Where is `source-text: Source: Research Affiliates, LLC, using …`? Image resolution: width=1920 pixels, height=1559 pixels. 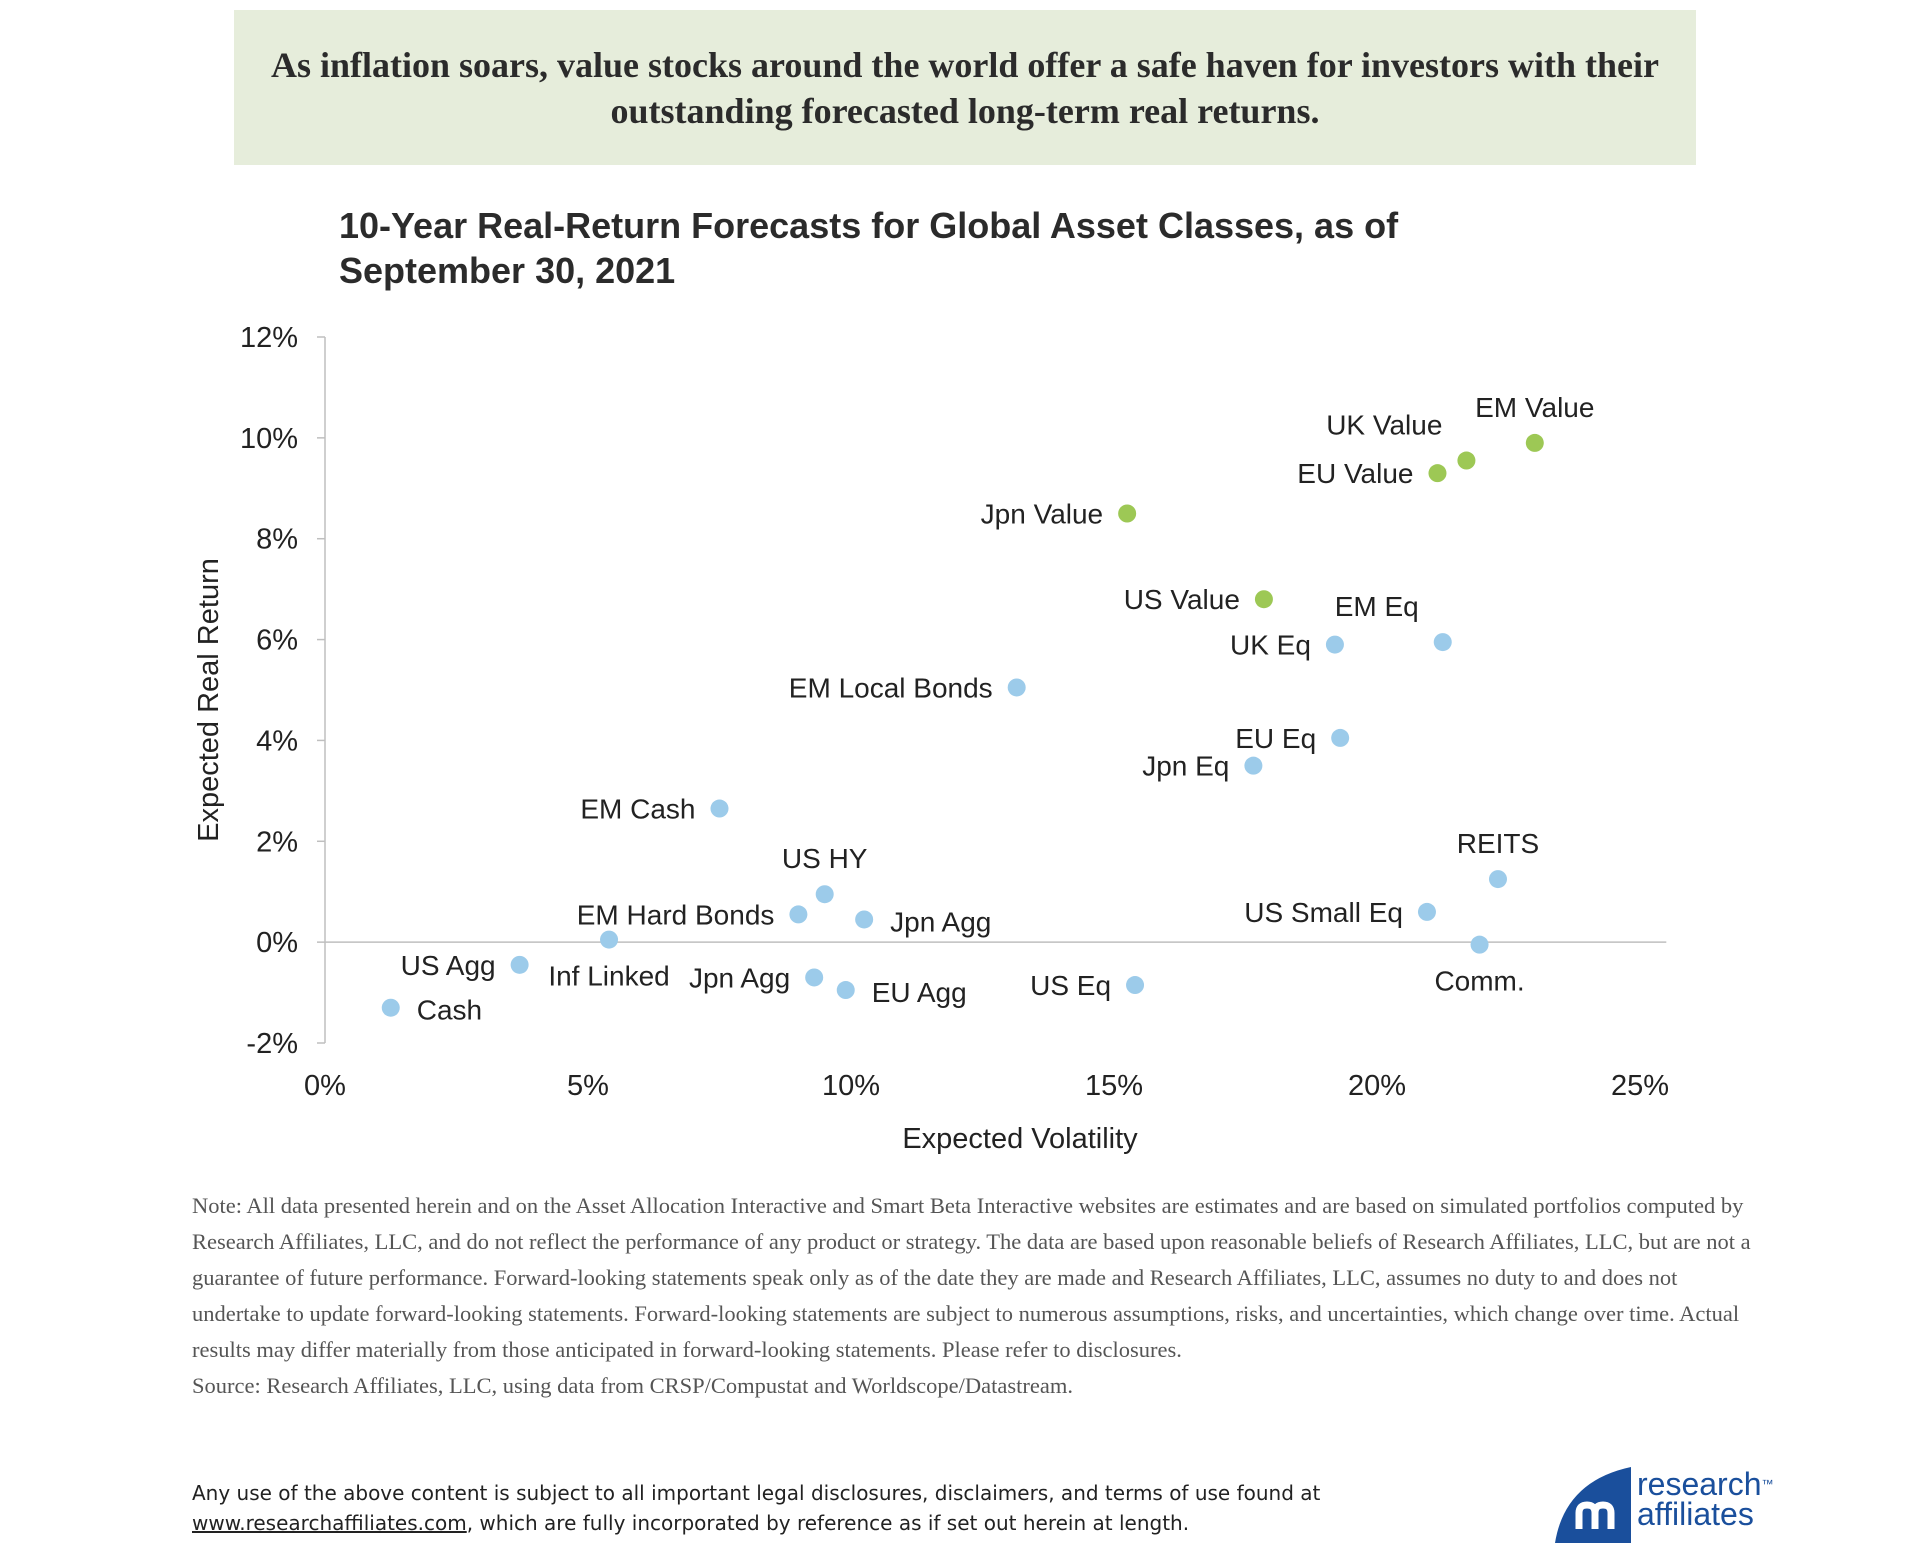 source-text: Source: Research Affiliates, LLC, using … is located at coordinates (632, 1385).